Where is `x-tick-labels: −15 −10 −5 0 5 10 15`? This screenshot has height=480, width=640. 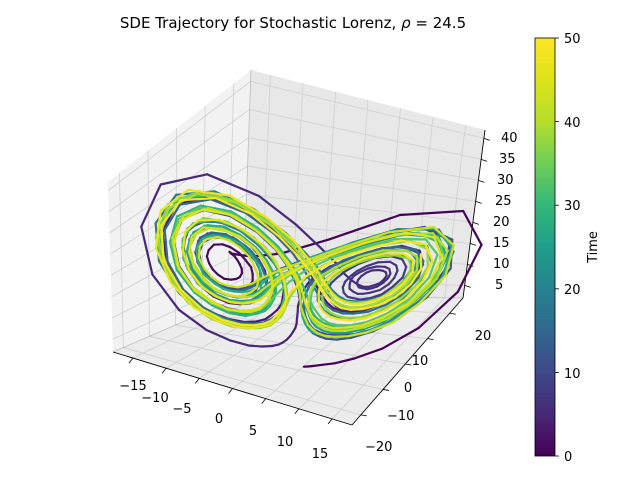
x-tick-labels: −15 −10 −5 0 5 10 15 is located at coordinates (223, 420).